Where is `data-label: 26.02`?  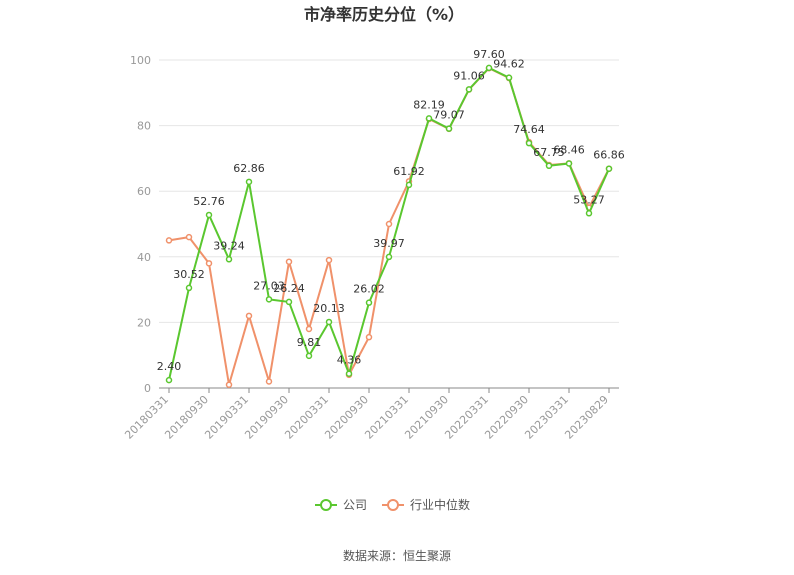 data-label: 26.02 is located at coordinates (369, 289).